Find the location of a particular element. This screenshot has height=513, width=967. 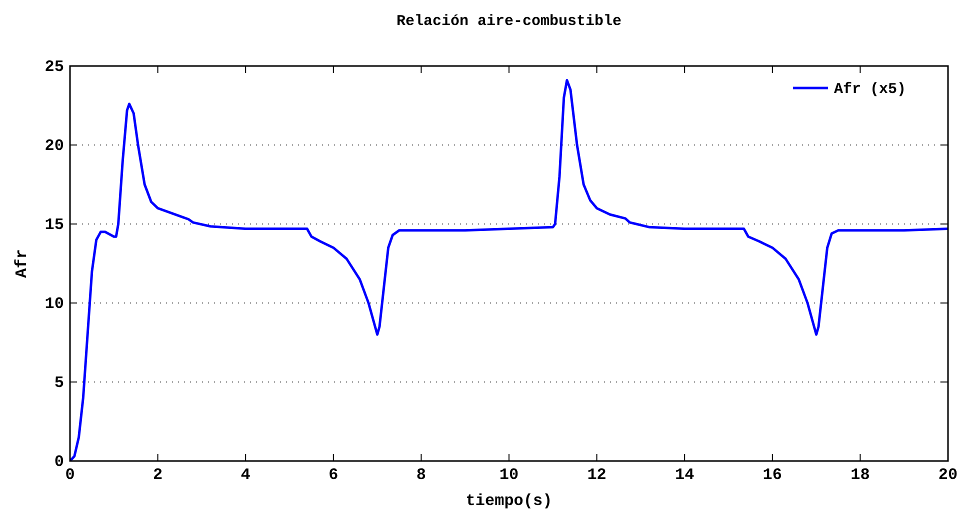

x-tick-label: 10 is located at coordinates (509, 475).